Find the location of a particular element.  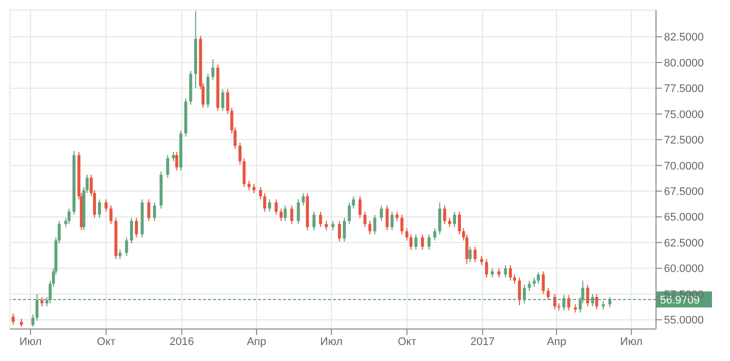

y-tick-label: 80.0000 is located at coordinates (684, 63).